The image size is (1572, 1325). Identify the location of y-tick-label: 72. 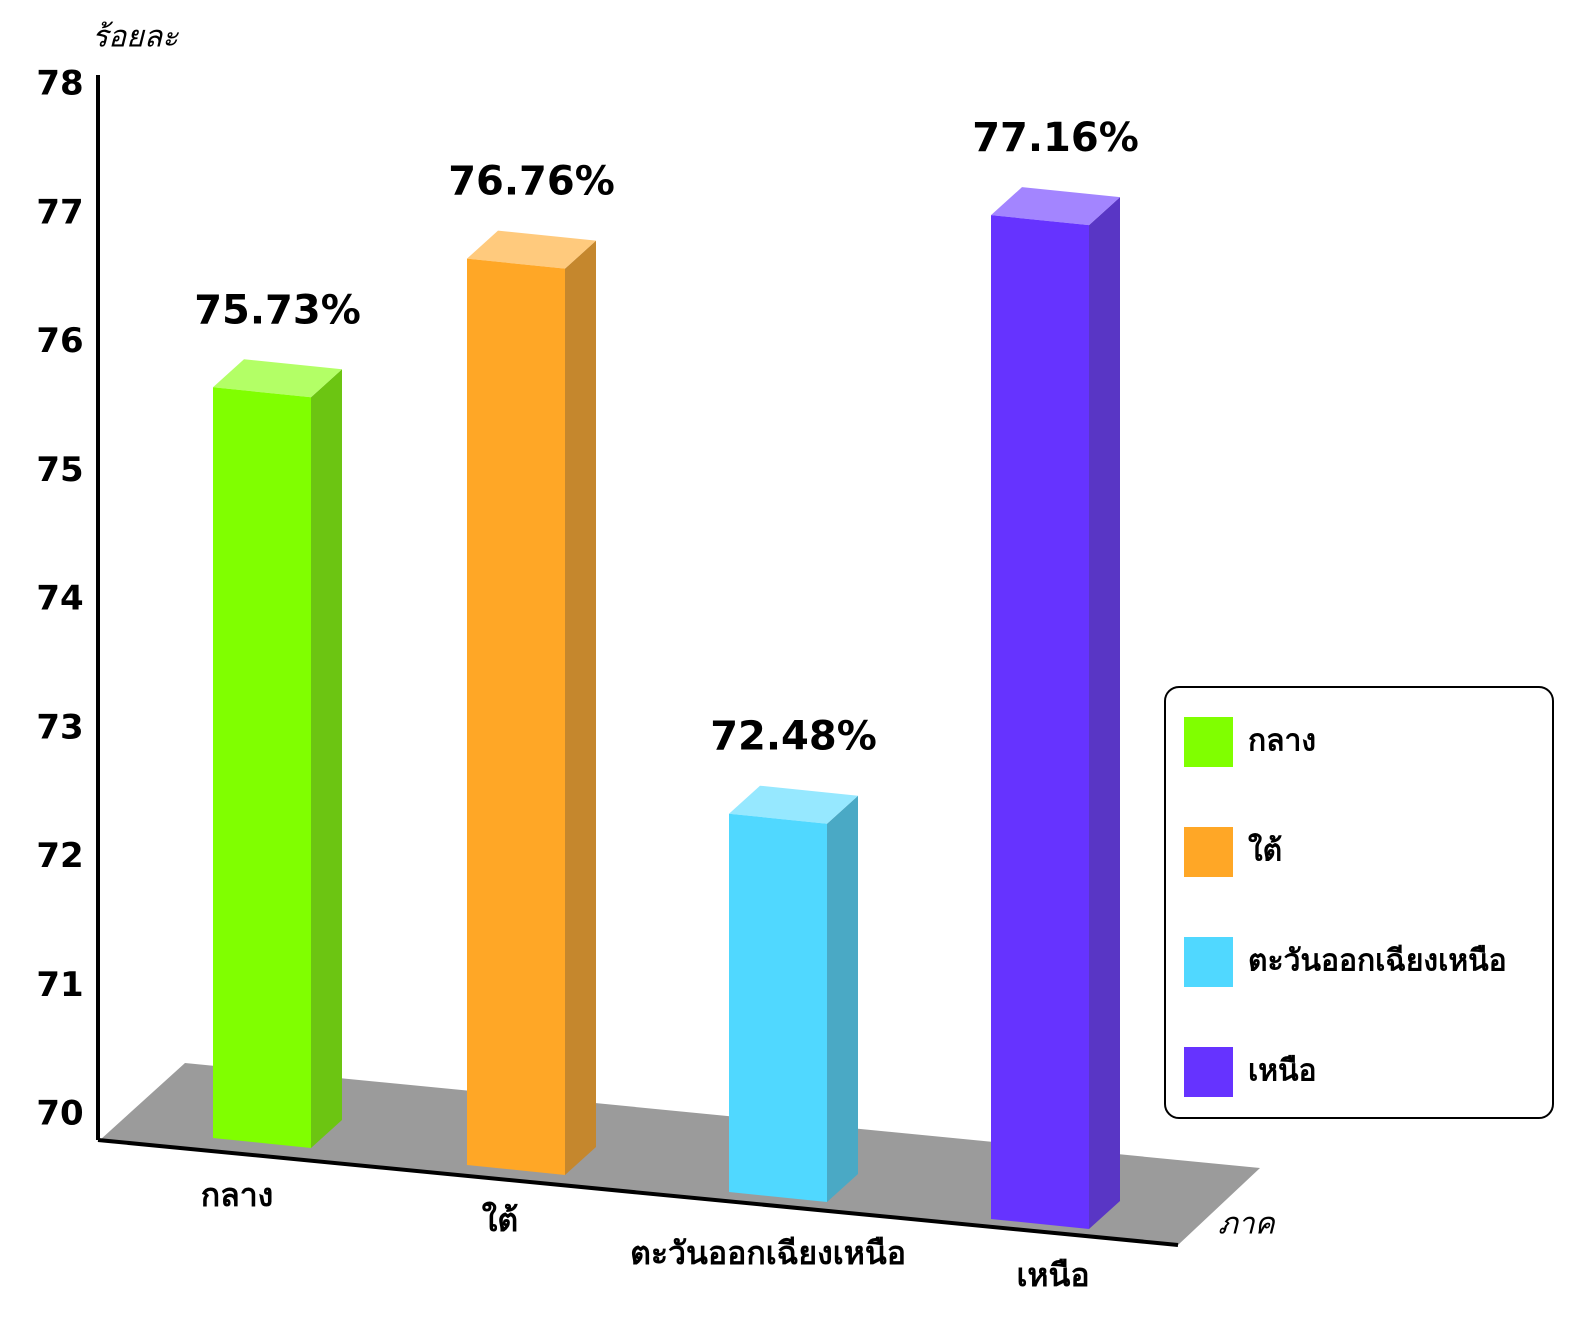
(59, 856).